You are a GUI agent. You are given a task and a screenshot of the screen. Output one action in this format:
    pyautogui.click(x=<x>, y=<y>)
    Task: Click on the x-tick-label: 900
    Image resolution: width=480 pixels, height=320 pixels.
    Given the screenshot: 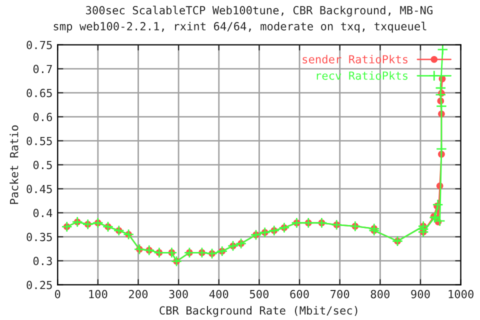 What is the action you would take?
    pyautogui.click(x=420, y=294)
    